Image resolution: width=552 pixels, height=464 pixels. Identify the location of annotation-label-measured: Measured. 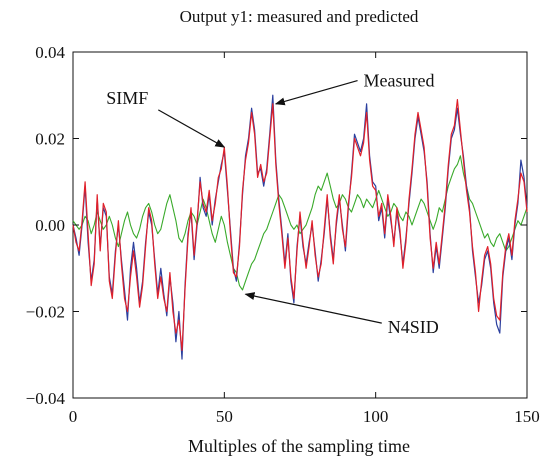
(399, 81).